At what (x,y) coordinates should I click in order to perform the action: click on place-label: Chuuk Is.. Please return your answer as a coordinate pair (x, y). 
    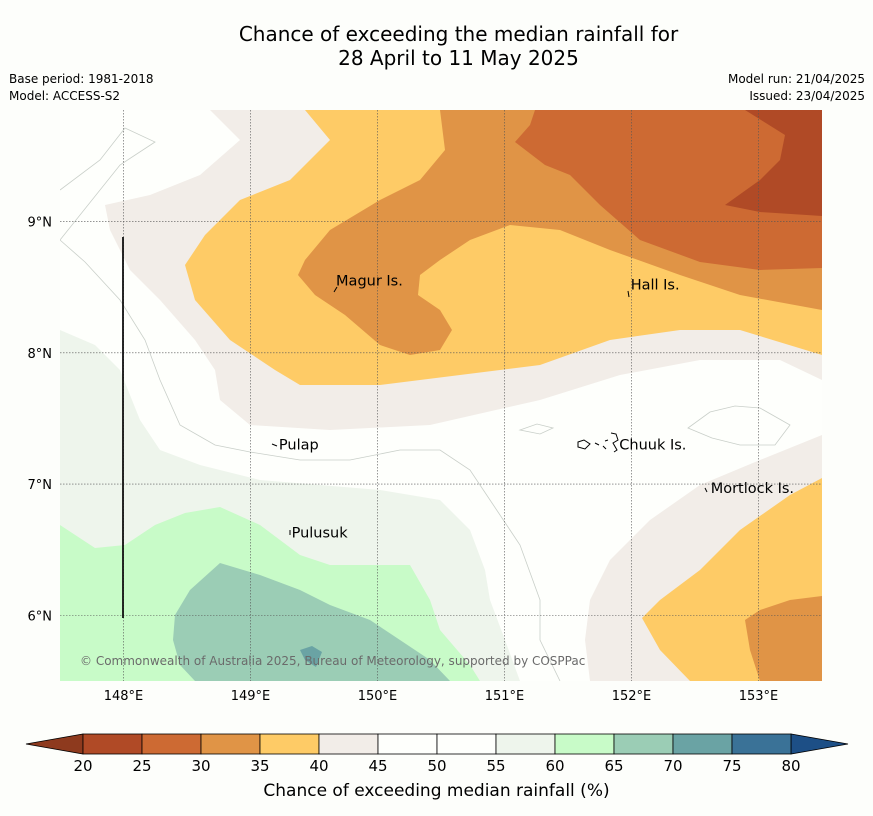
    Looking at the image, I should click on (652, 446).